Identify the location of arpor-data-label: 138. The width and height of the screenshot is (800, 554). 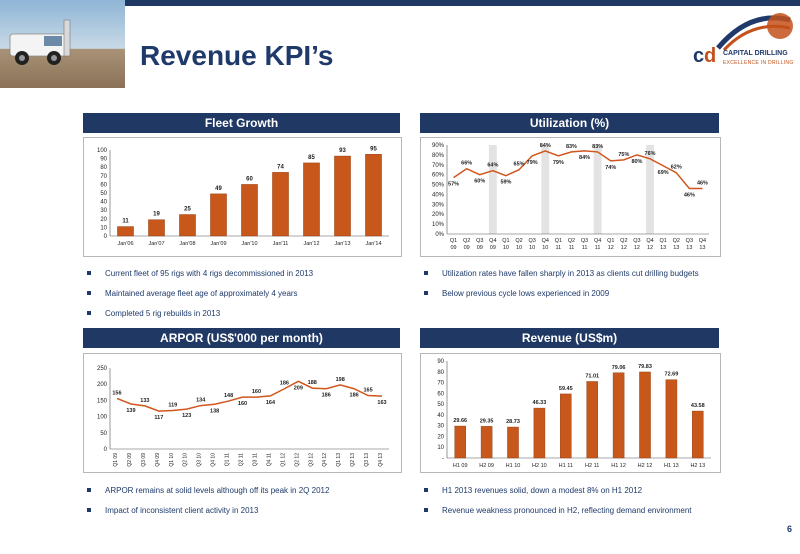
(214, 411).